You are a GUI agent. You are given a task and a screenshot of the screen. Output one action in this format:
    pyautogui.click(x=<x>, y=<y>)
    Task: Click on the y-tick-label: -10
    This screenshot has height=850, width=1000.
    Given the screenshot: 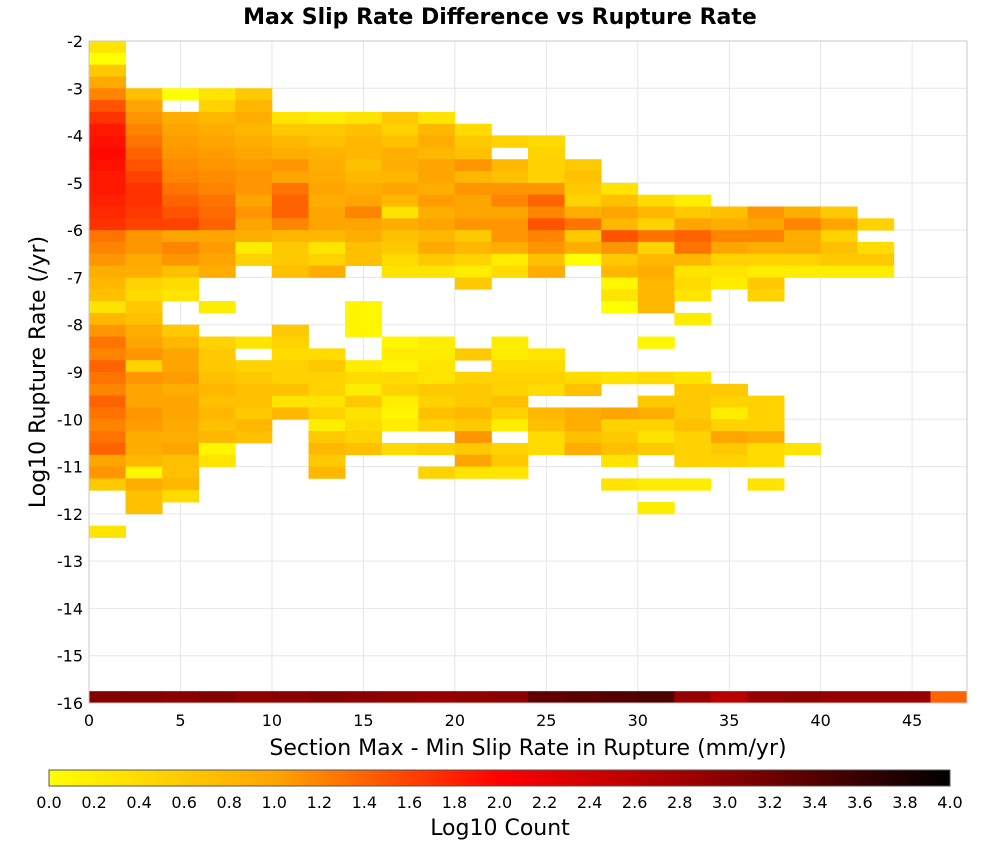 What is the action you would take?
    pyautogui.click(x=70, y=419)
    